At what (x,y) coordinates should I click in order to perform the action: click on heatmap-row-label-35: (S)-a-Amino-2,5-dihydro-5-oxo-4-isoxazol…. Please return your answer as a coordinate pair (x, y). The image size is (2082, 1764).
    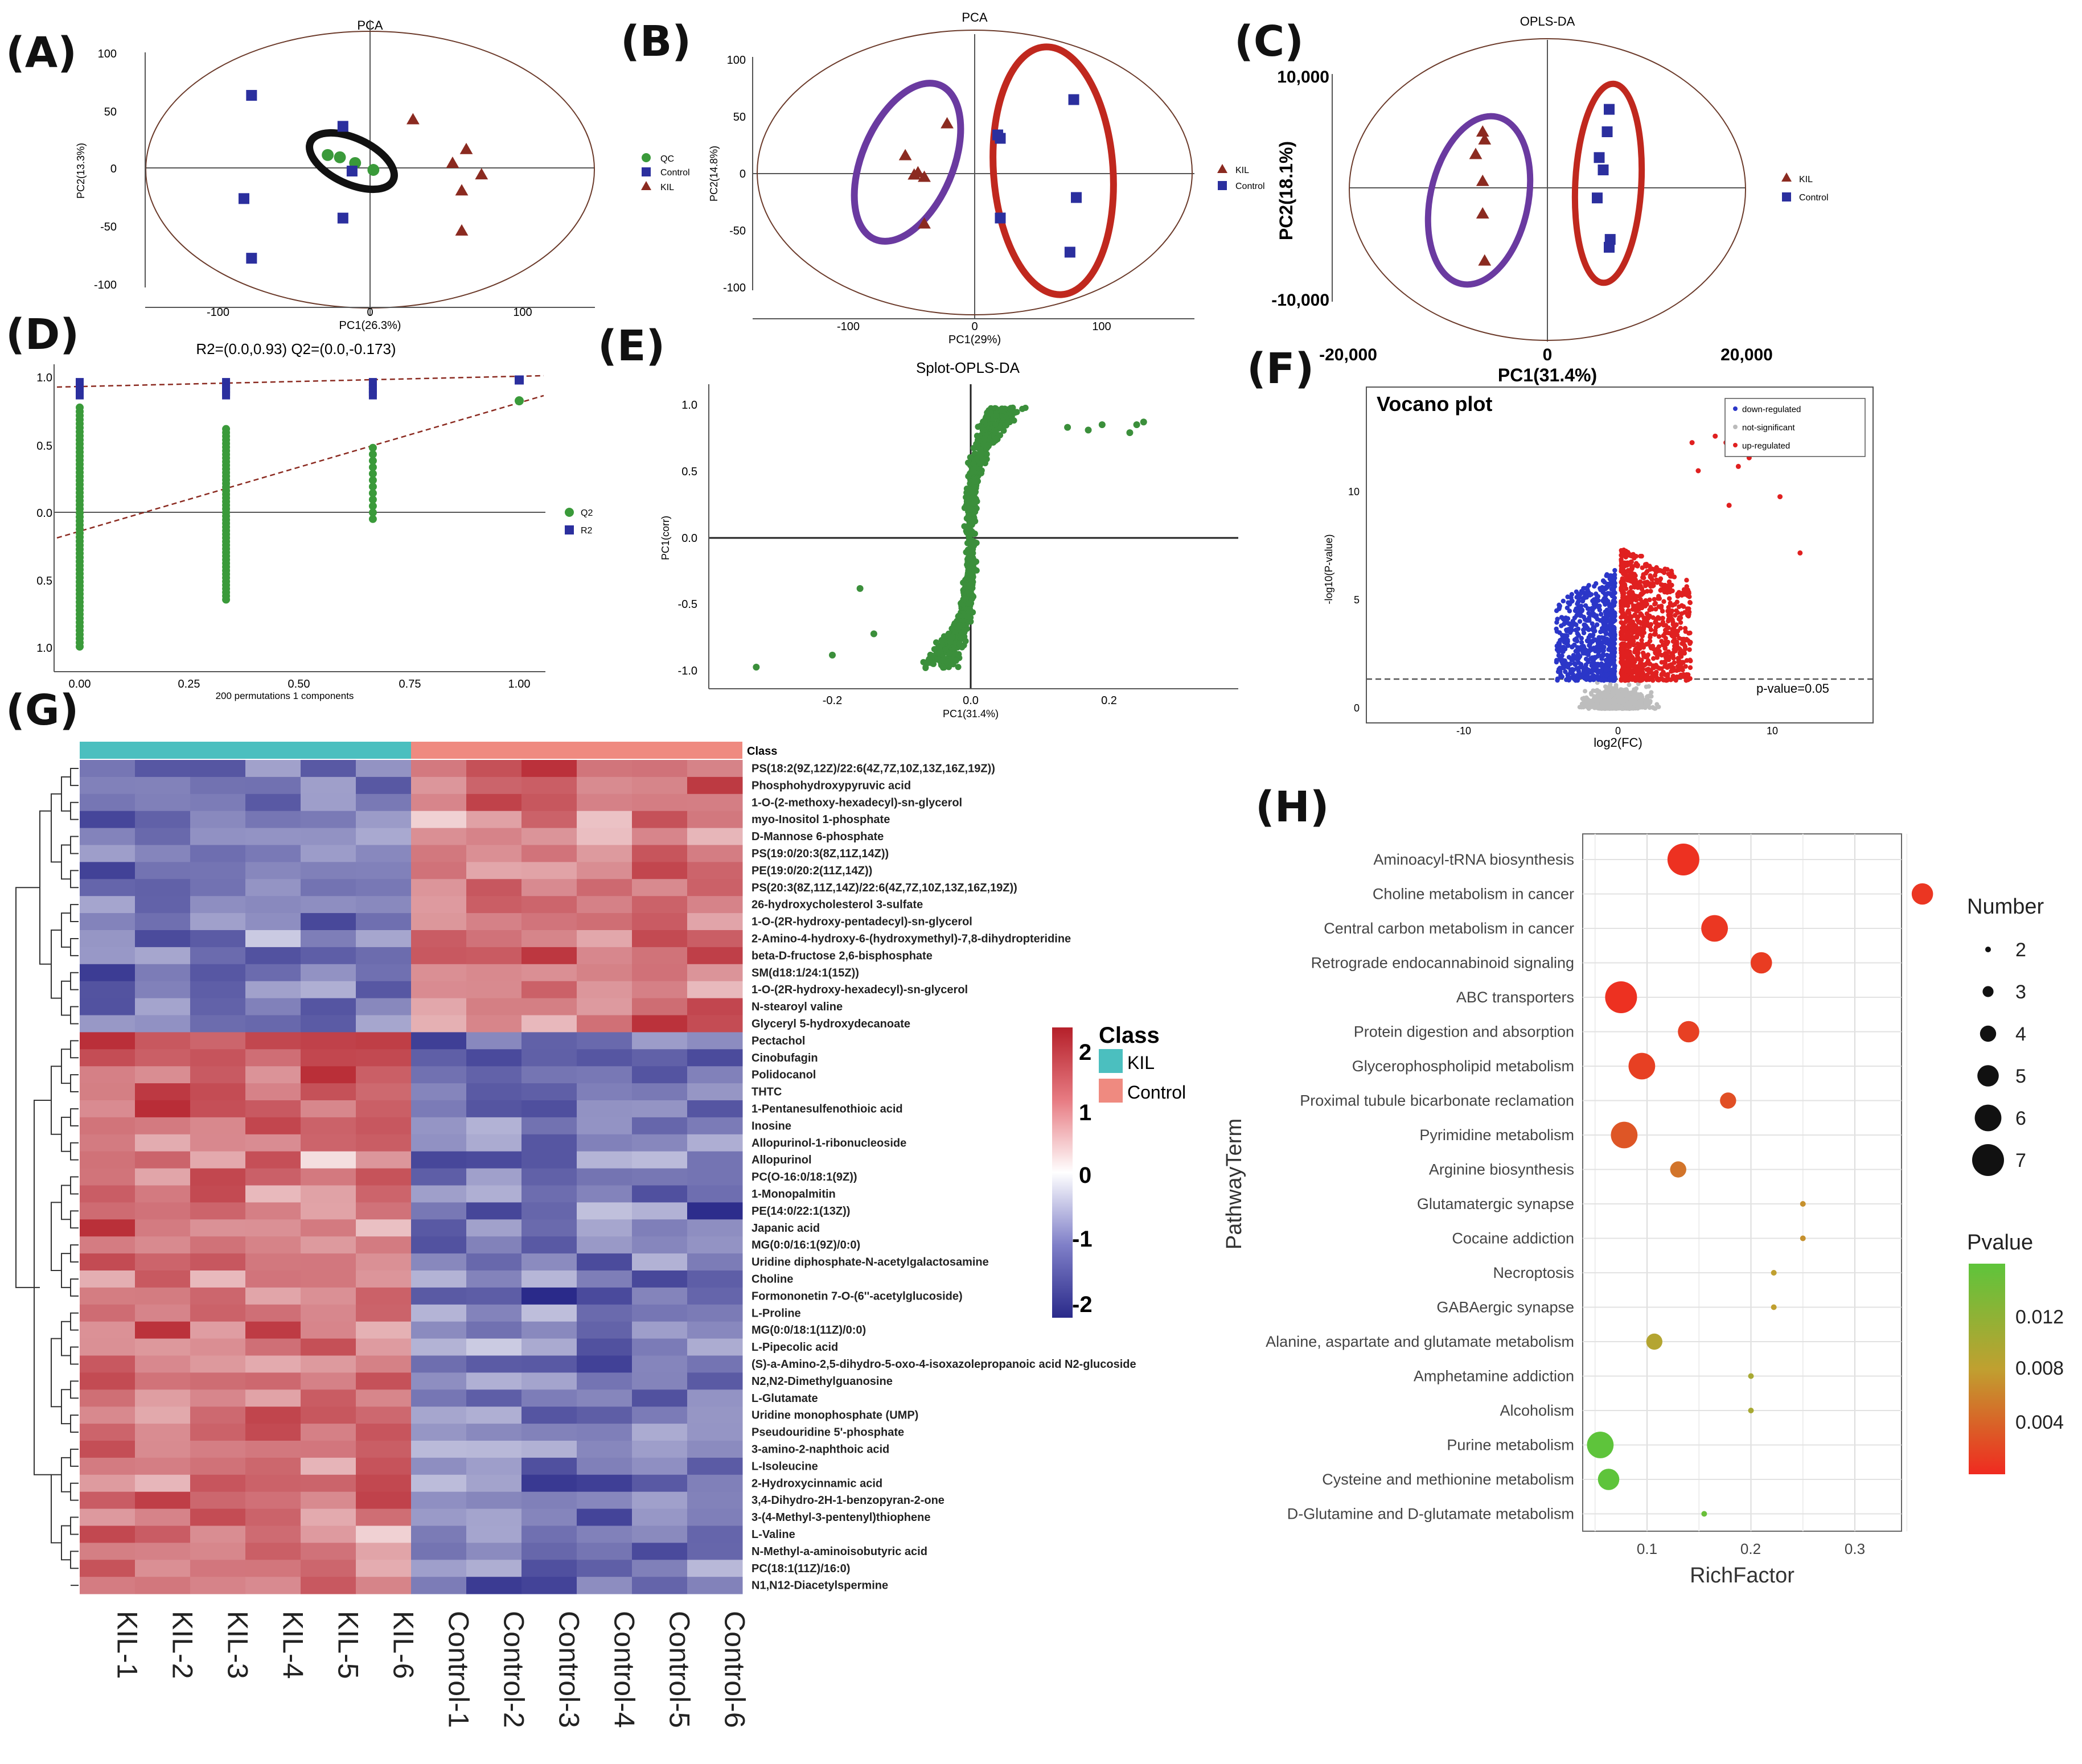
    Looking at the image, I should click on (944, 1364).